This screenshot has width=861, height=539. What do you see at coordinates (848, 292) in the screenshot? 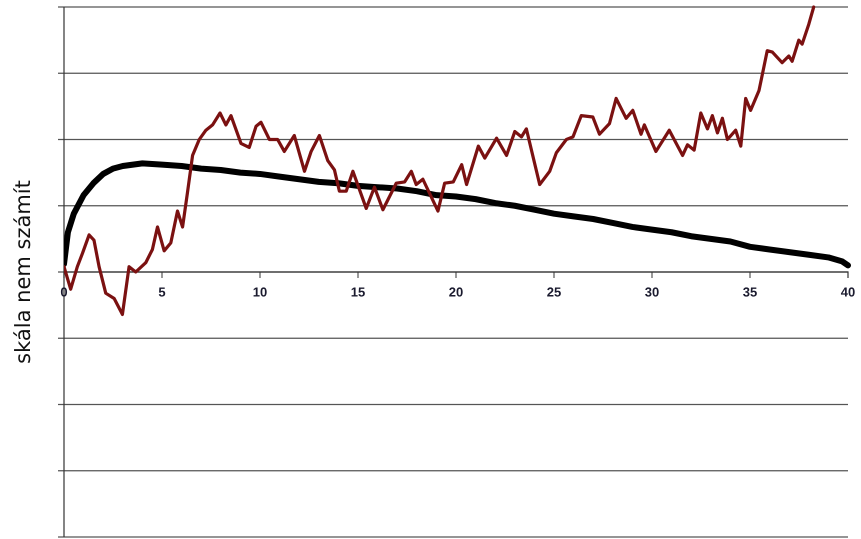
I see `x-tick-label: 40` at bounding box center [848, 292].